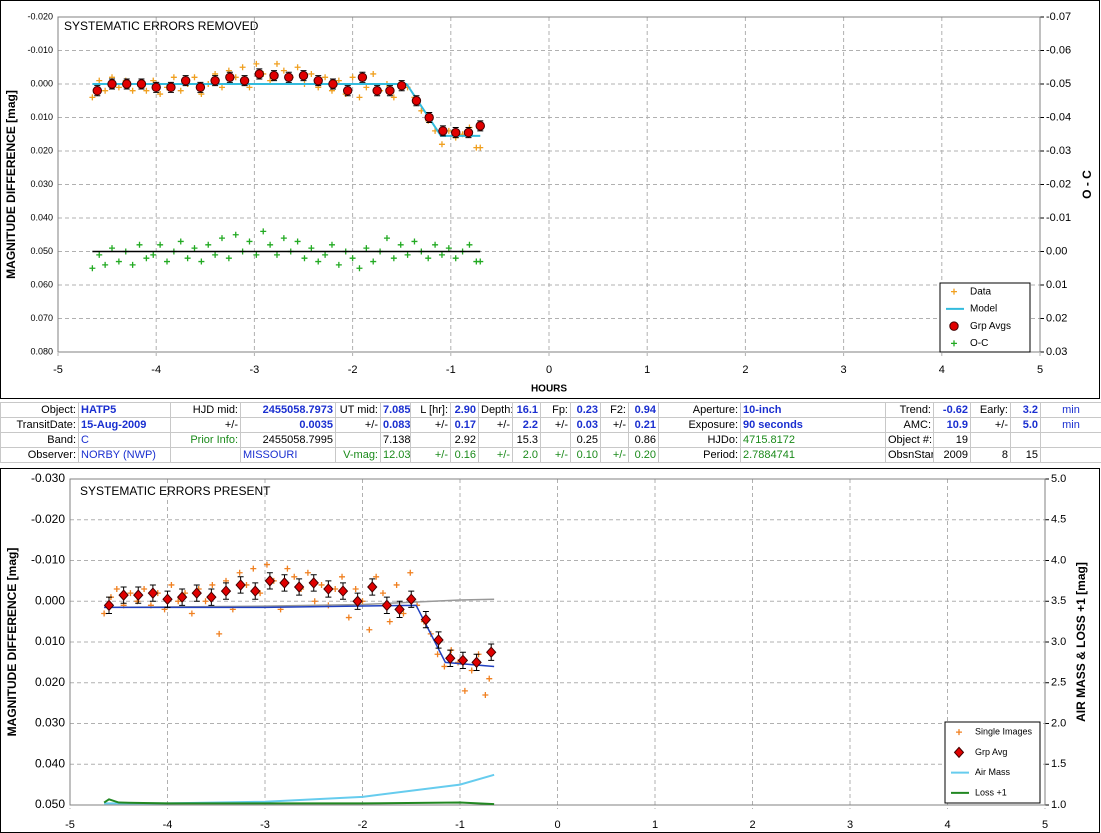  Describe the element at coordinates (526, 455) in the screenshot. I see `table-cell: 2.0` at that location.